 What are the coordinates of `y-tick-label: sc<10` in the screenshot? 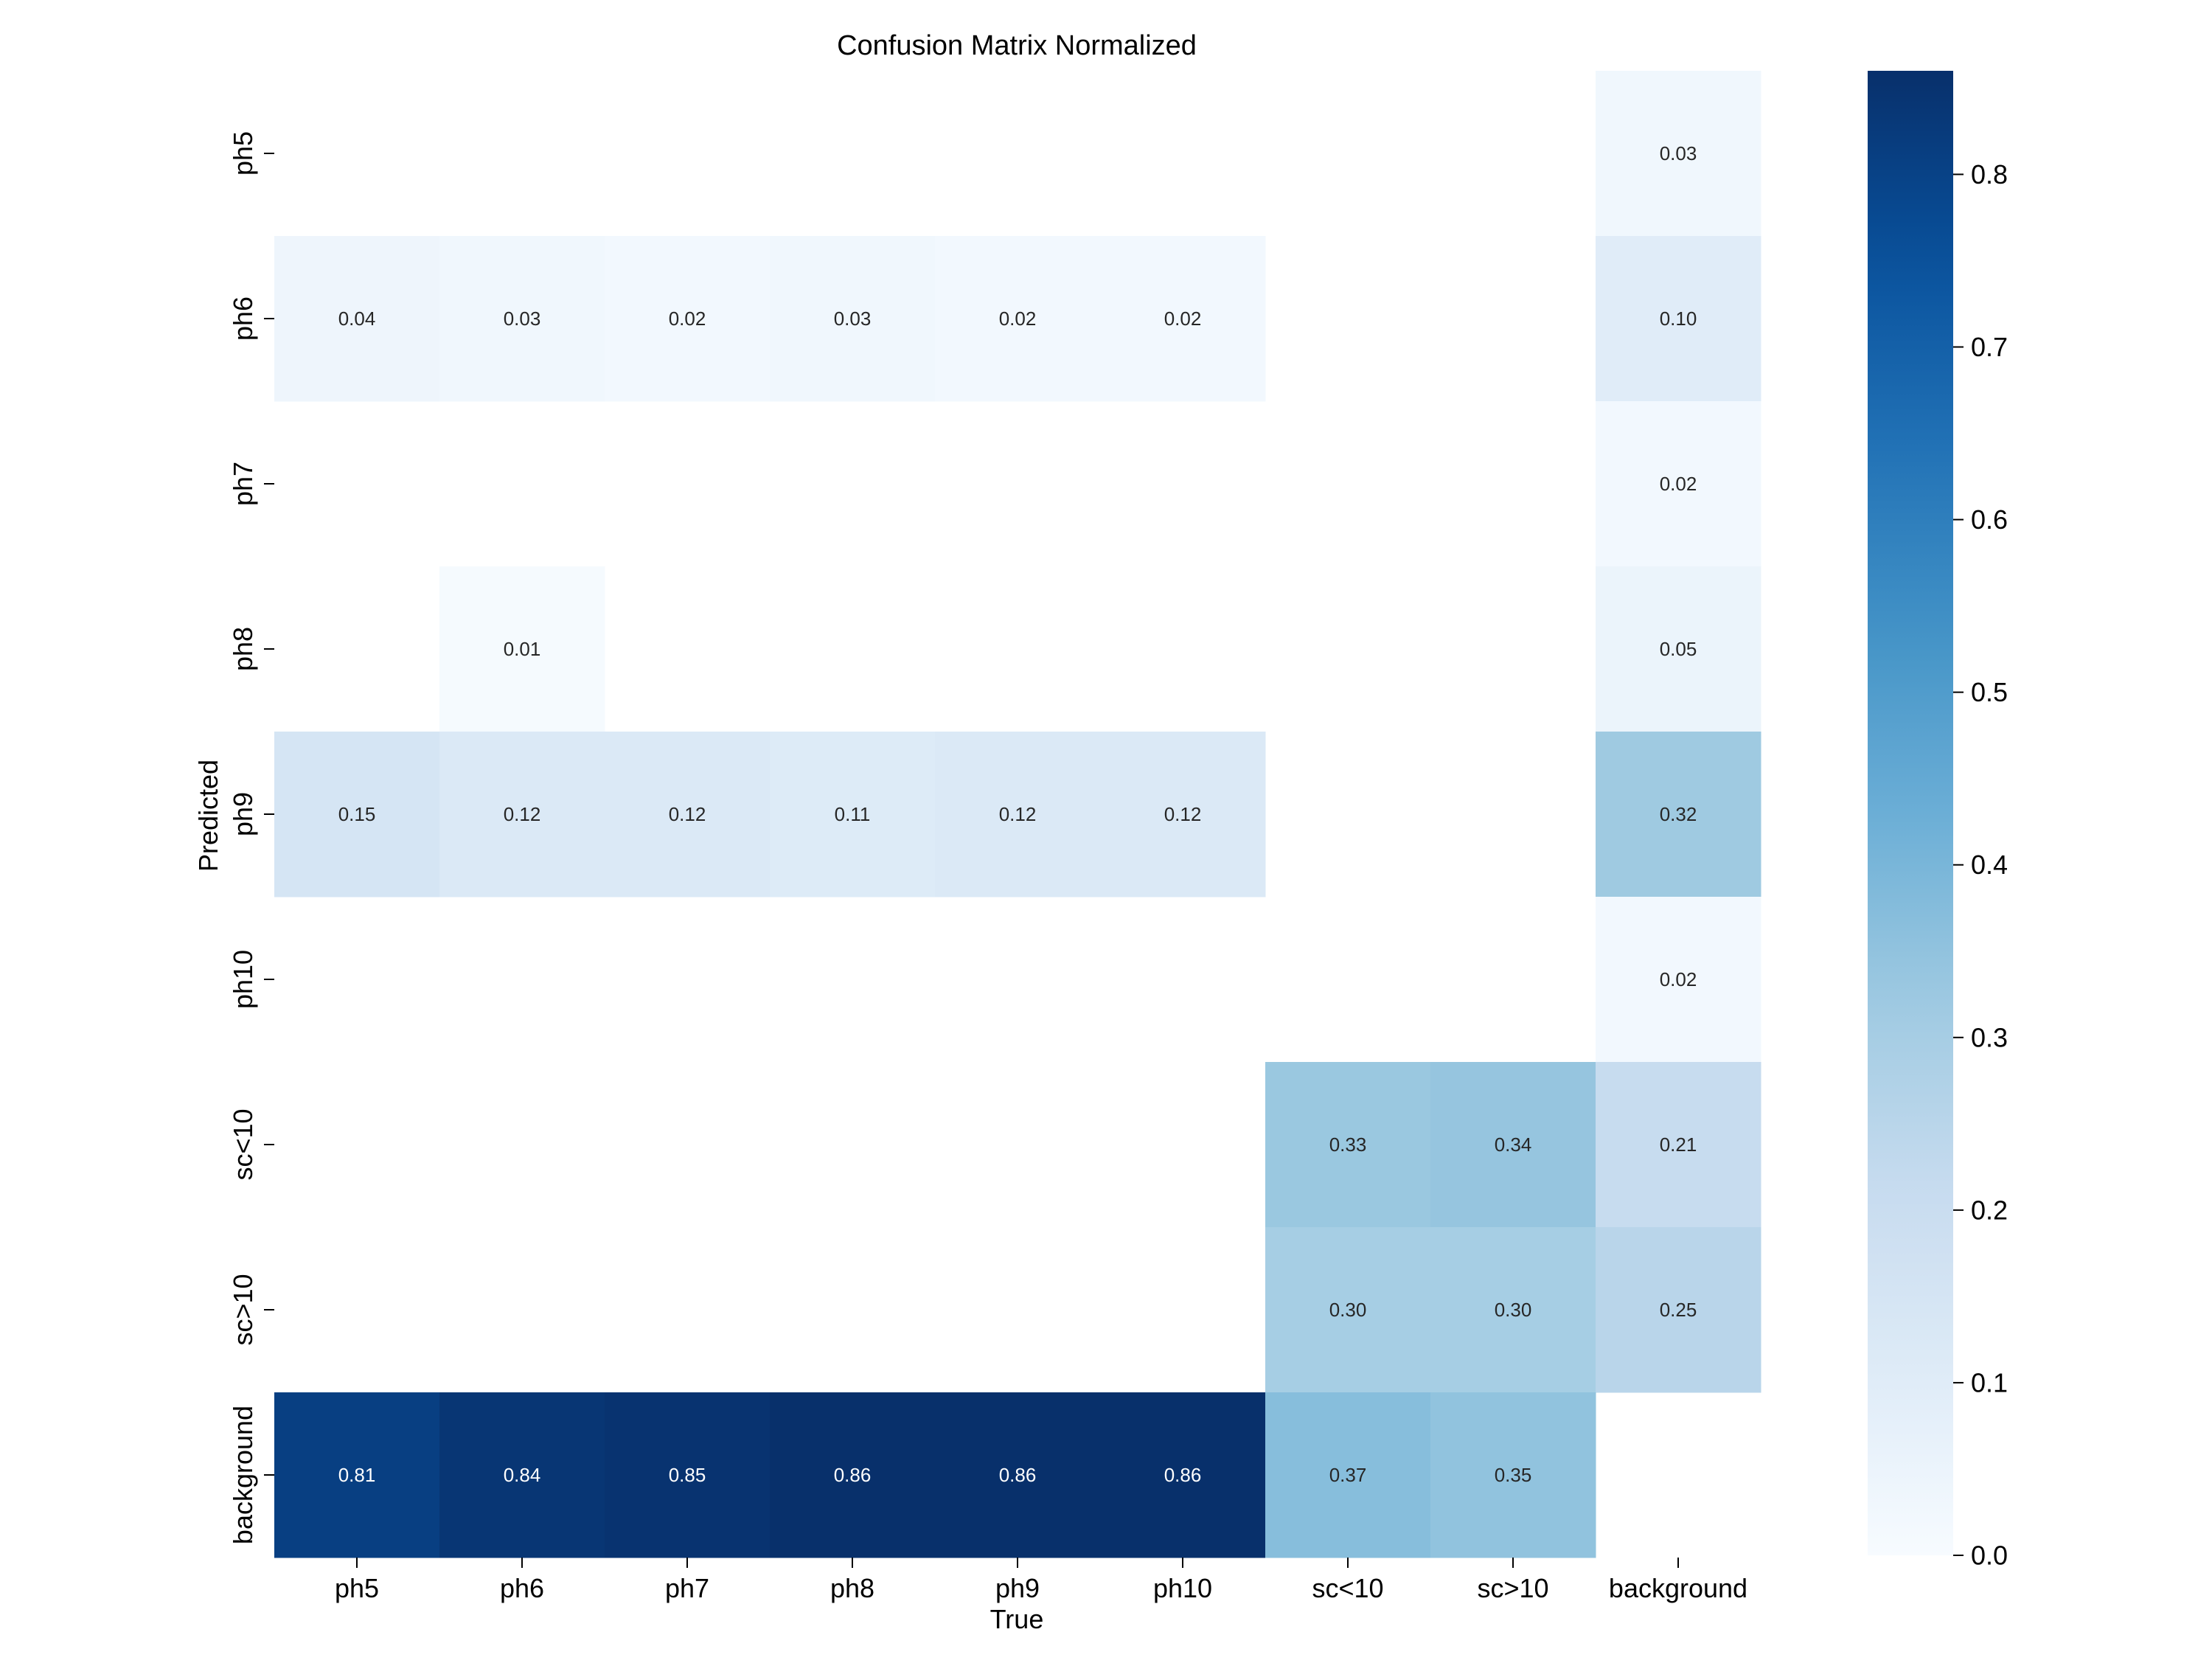 It's located at (243, 1144).